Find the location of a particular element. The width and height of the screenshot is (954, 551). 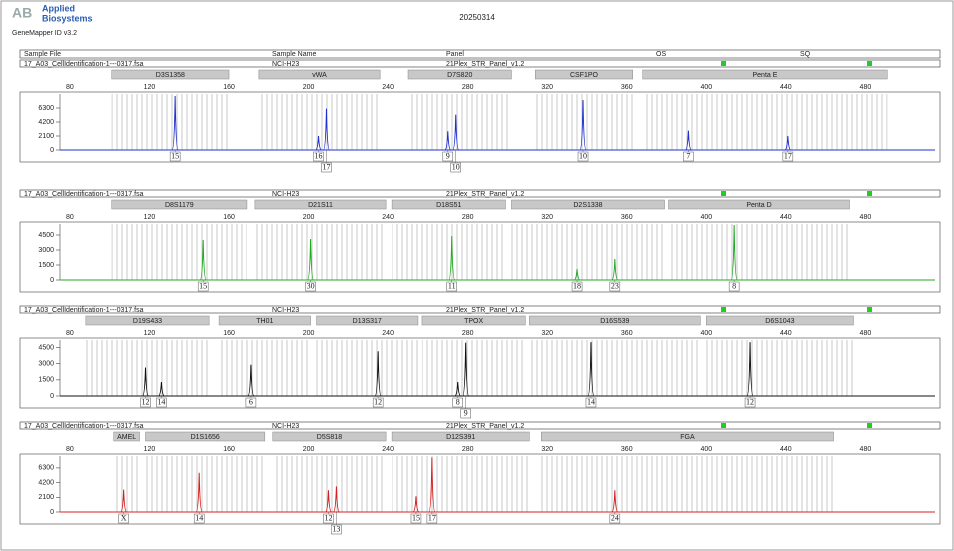

x-tick-label: 480 is located at coordinates (866, 333).